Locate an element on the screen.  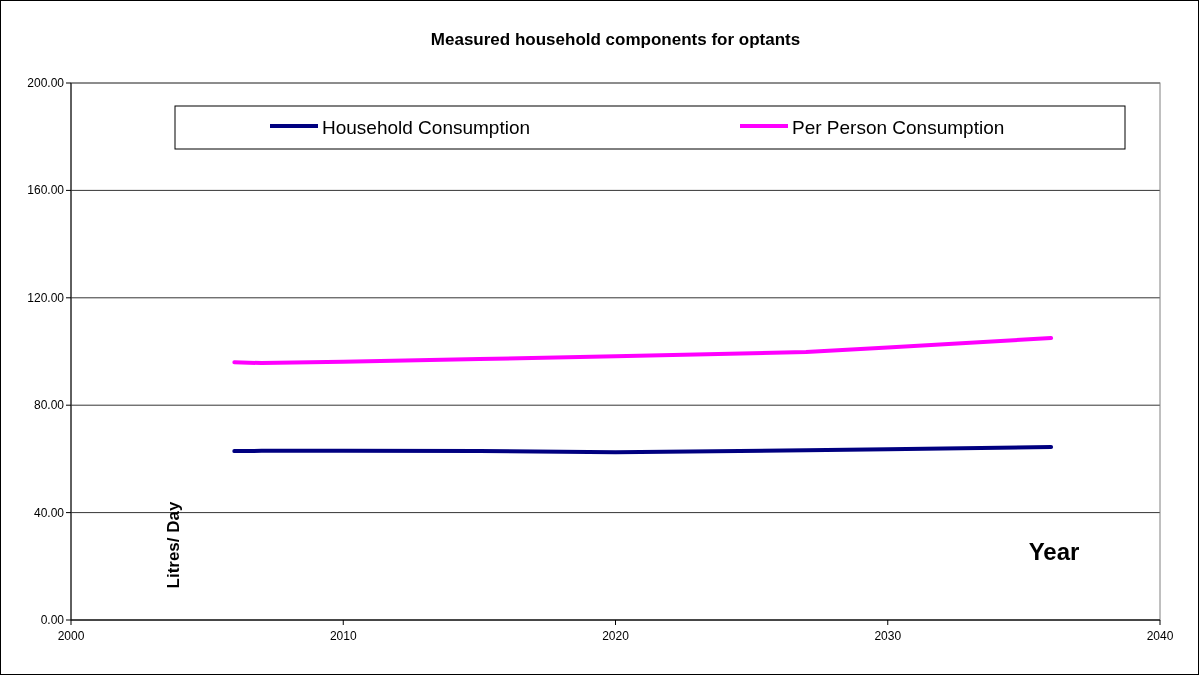
x-tick-label: 2010 is located at coordinates (343, 636).